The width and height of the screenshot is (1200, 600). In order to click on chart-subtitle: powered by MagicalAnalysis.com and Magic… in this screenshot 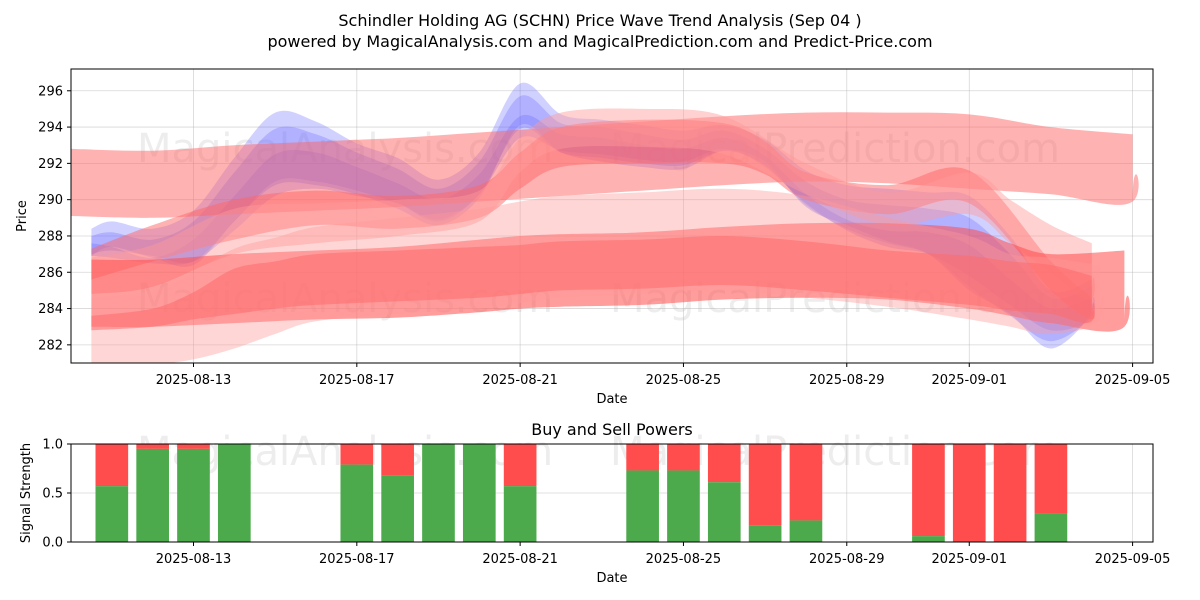, I will do `click(599, 41)`.